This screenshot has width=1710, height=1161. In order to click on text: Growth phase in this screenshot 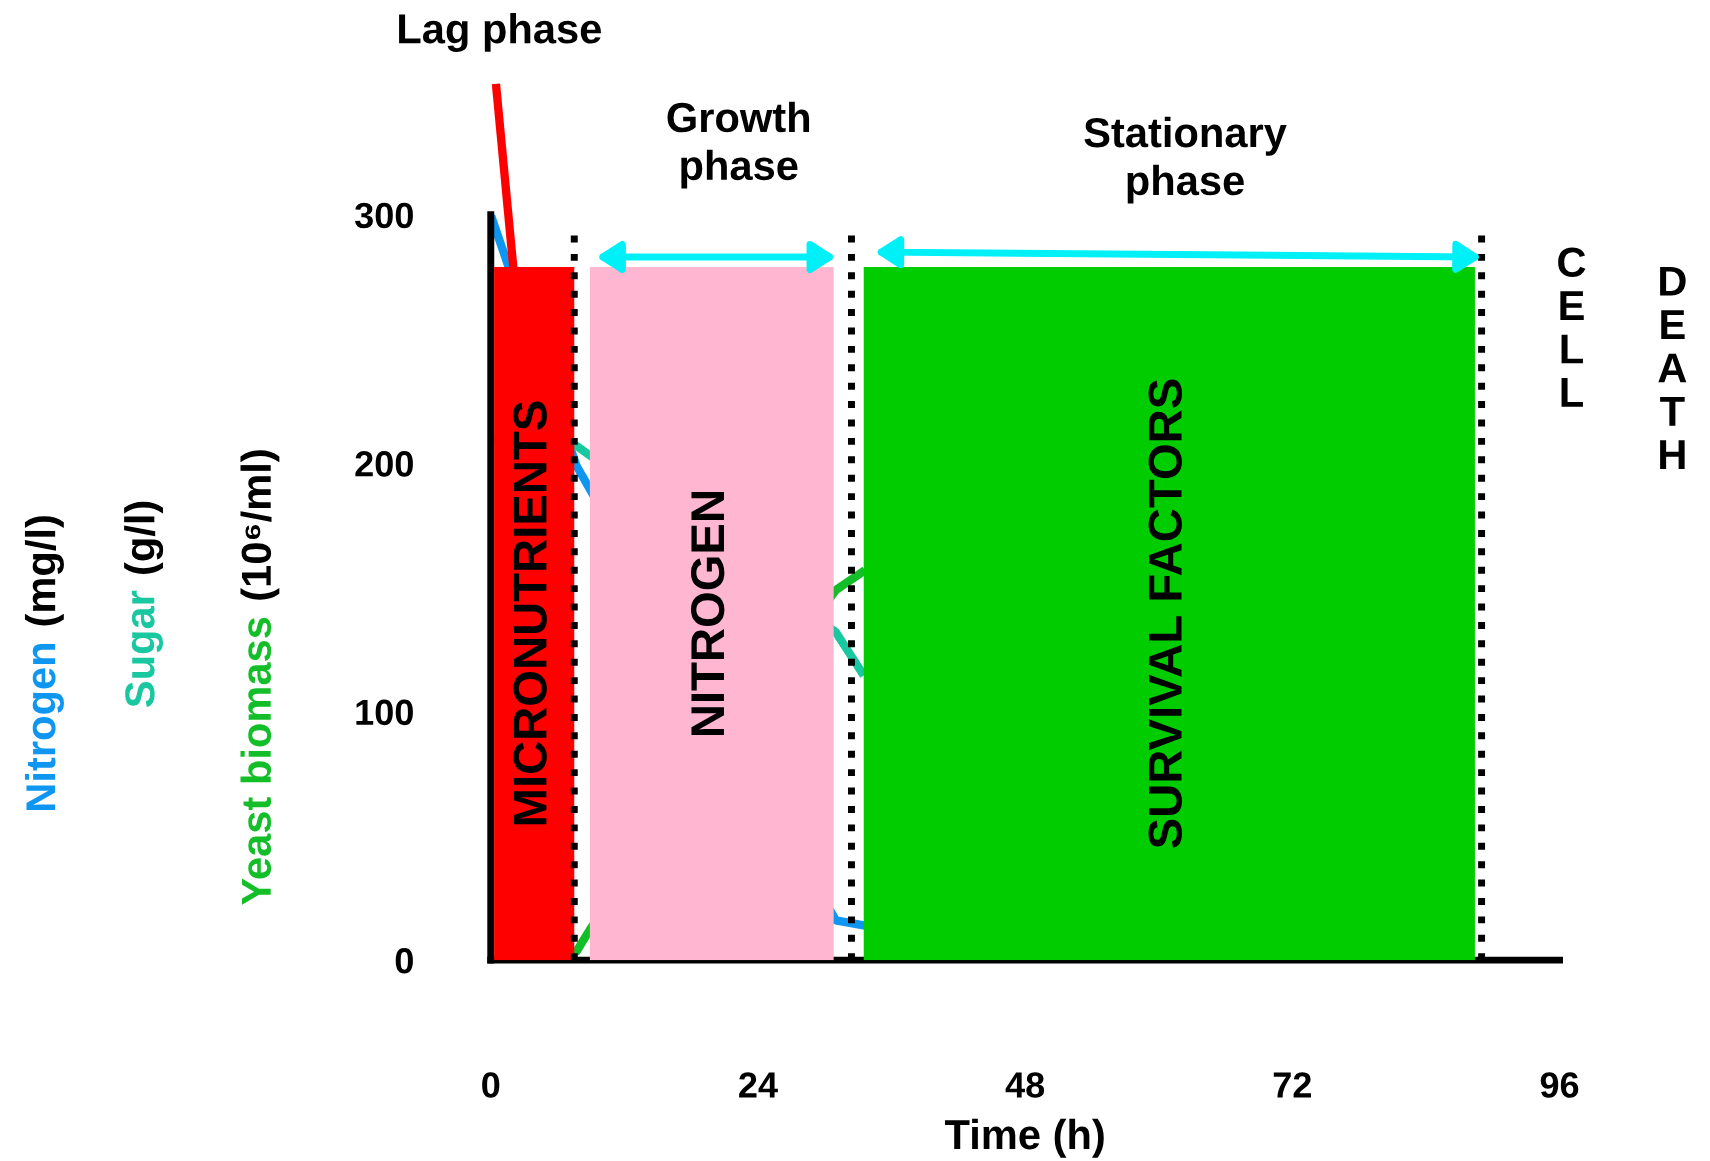, I will do `click(738, 145)`.